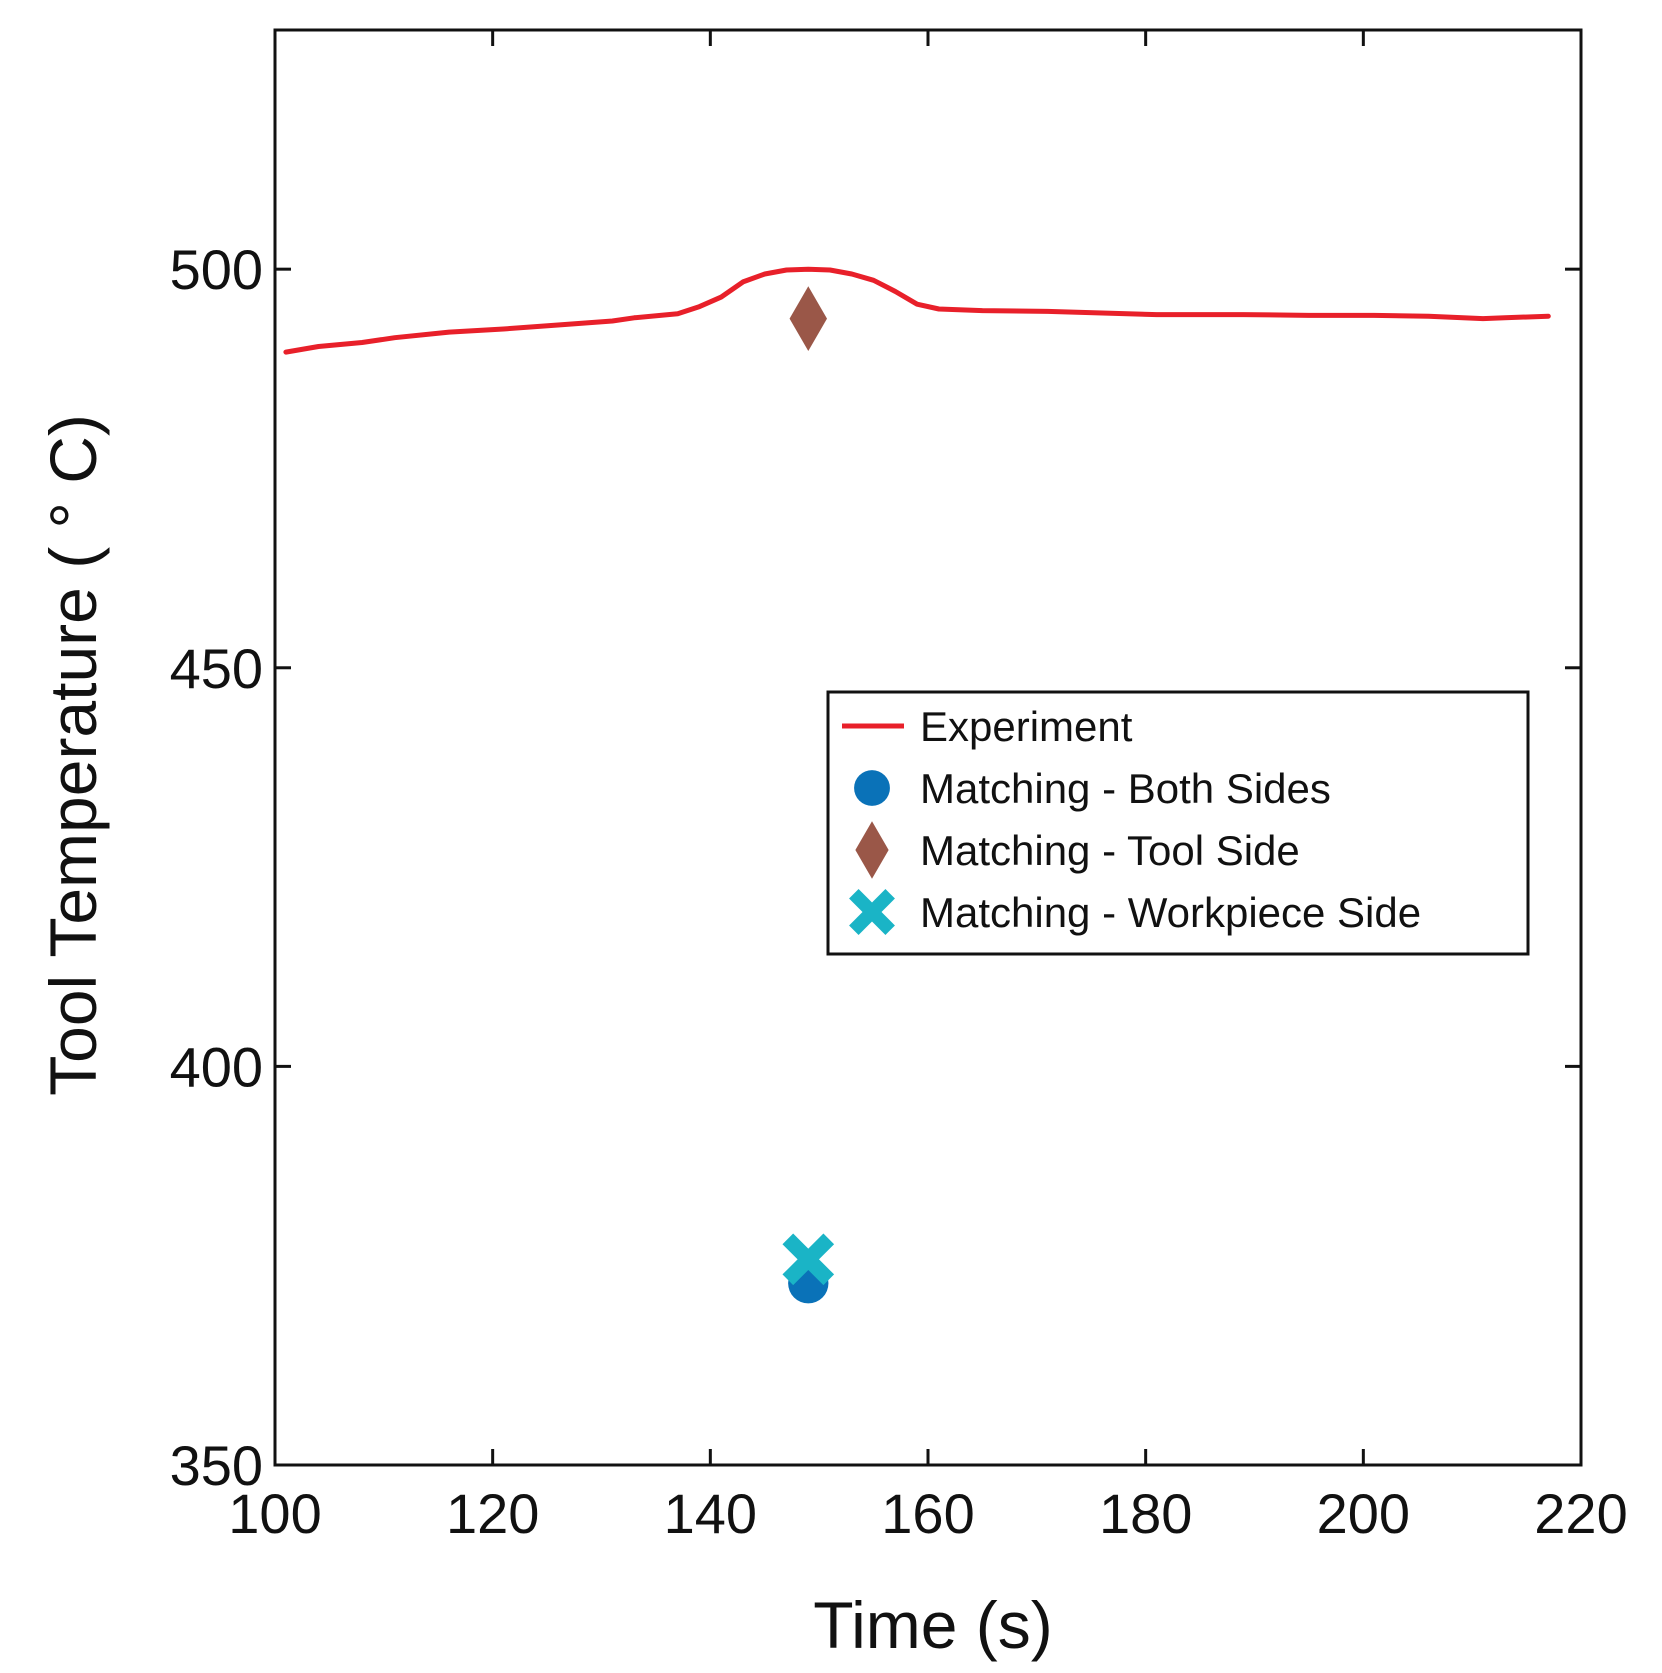 The height and width of the screenshot is (1673, 1662). What do you see at coordinates (216, 668) in the screenshot?
I see `y-tick-label: 450` at bounding box center [216, 668].